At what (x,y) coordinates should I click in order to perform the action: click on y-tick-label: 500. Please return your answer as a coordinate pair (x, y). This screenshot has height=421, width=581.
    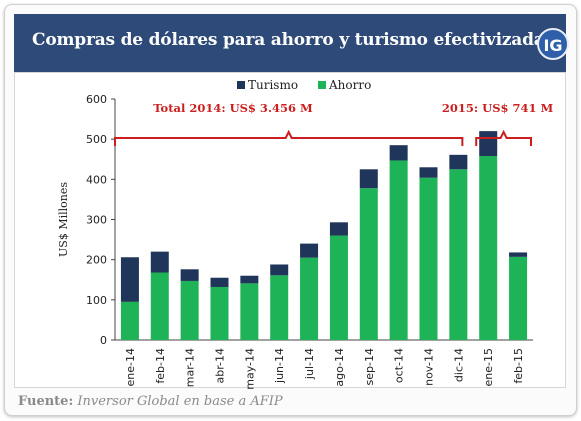
    Looking at the image, I should click on (96, 139).